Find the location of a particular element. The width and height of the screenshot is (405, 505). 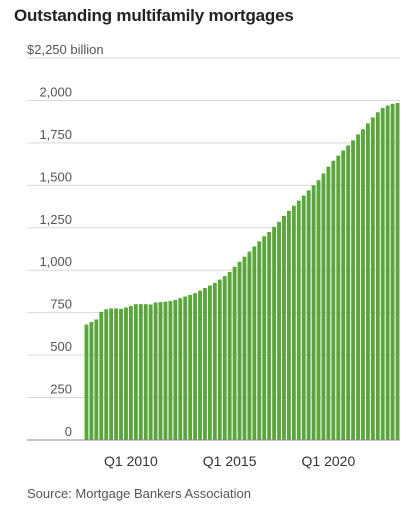

y-tick-label: 1,250 is located at coordinates (55, 219).